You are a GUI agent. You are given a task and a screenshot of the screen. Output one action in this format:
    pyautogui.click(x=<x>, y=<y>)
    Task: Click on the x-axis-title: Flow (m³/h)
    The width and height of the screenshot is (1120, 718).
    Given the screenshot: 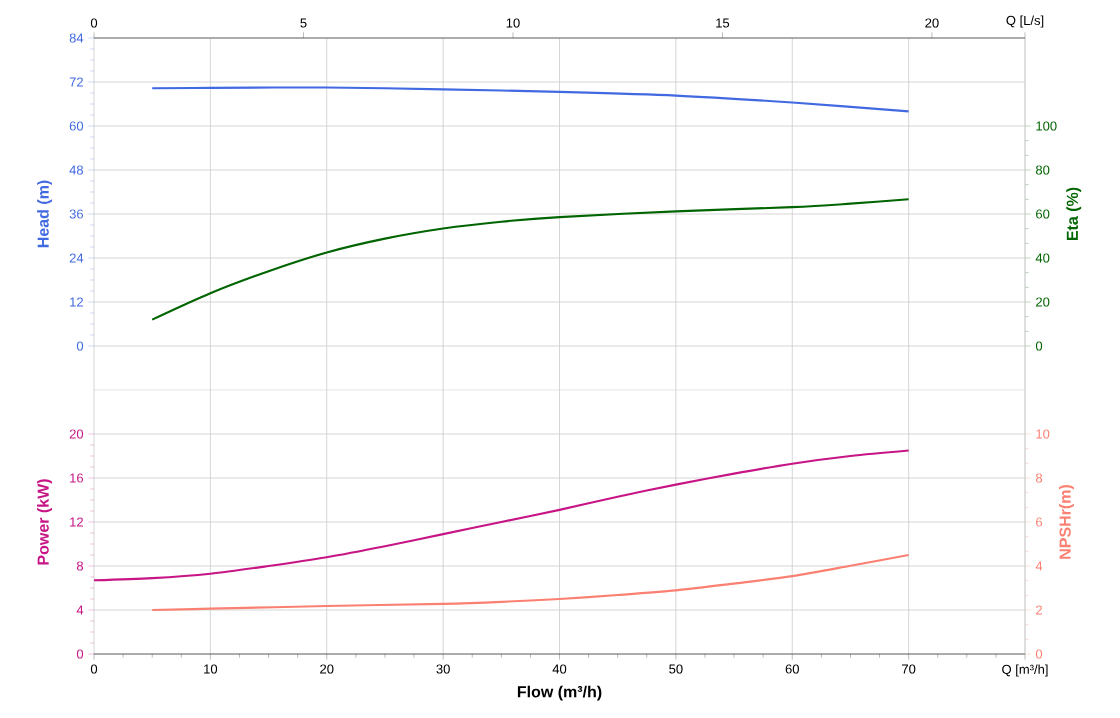 What is the action you would take?
    pyautogui.click(x=559, y=693)
    